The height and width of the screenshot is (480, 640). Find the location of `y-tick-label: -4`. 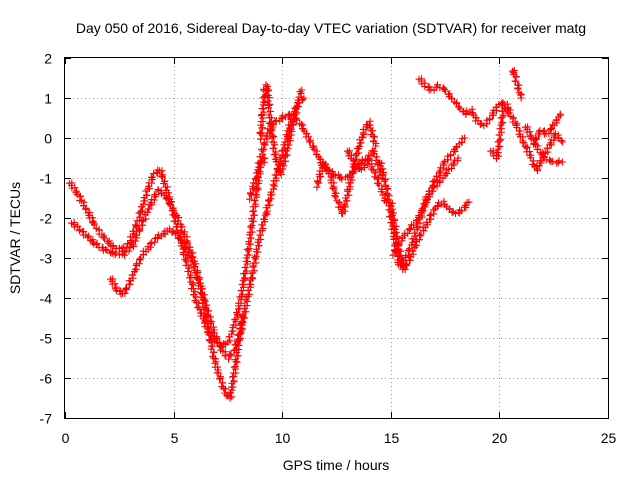

y-tick-label: -4 is located at coordinates (46, 299).